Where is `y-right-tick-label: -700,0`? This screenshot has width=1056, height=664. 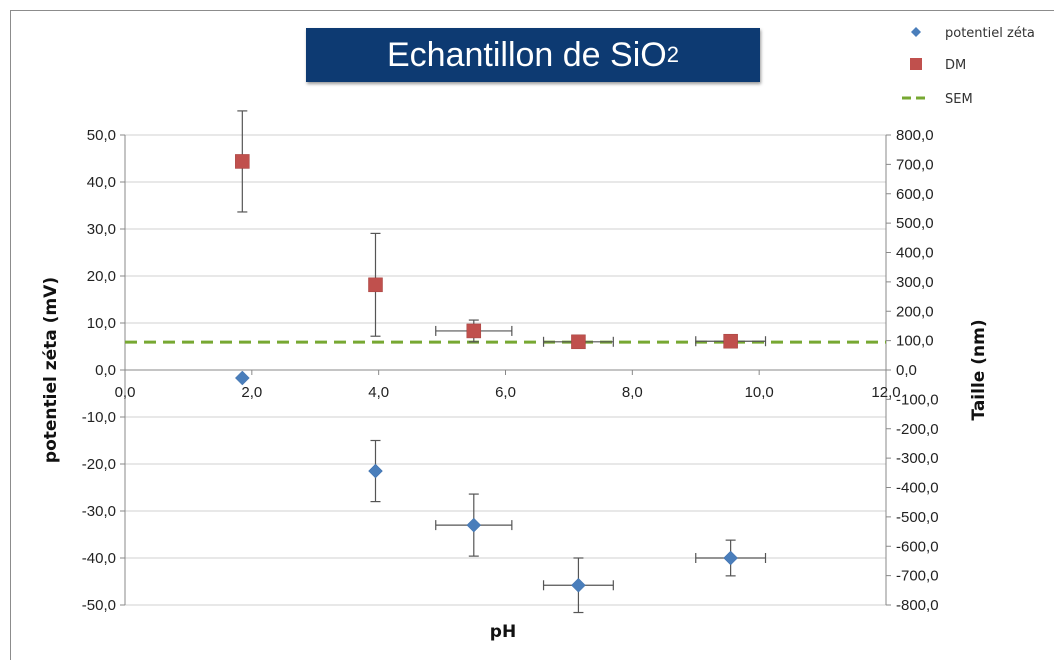
y-right-tick-label: -700,0 is located at coordinates (917, 576).